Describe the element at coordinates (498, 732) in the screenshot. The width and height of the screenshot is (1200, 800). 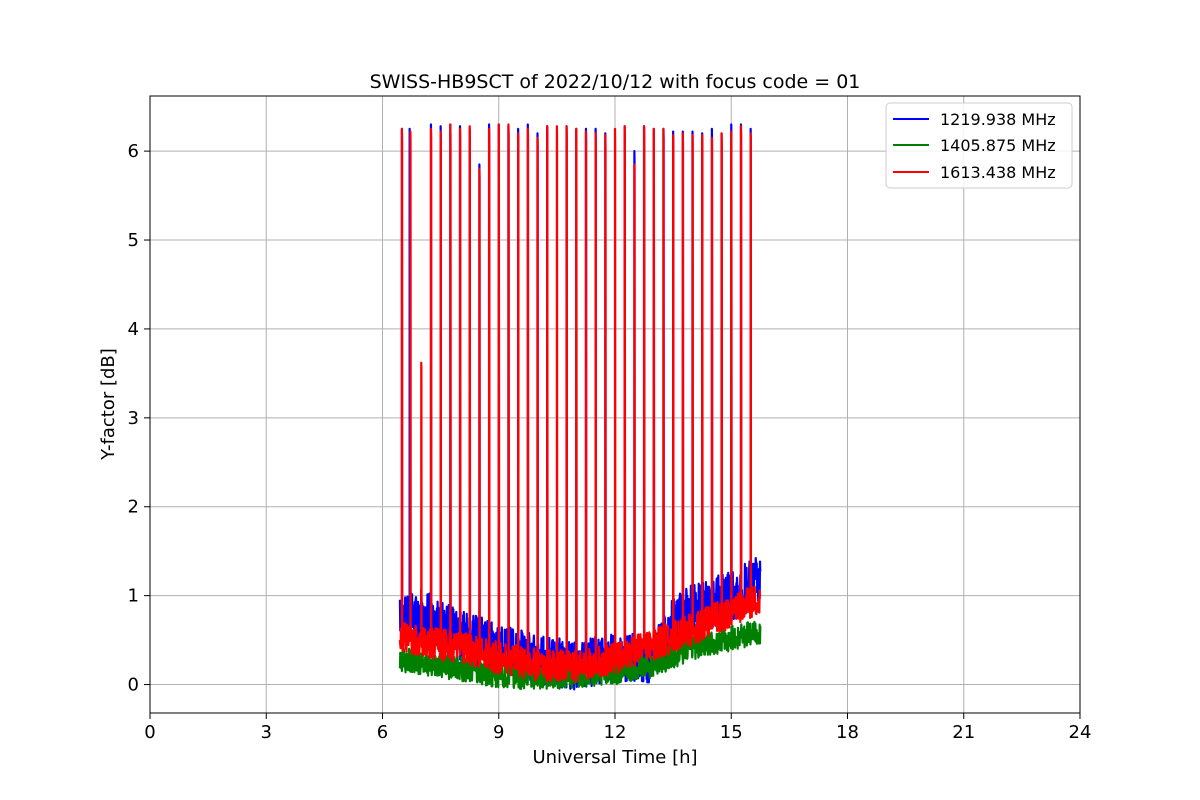
I see `x-tick-label: 9` at that location.